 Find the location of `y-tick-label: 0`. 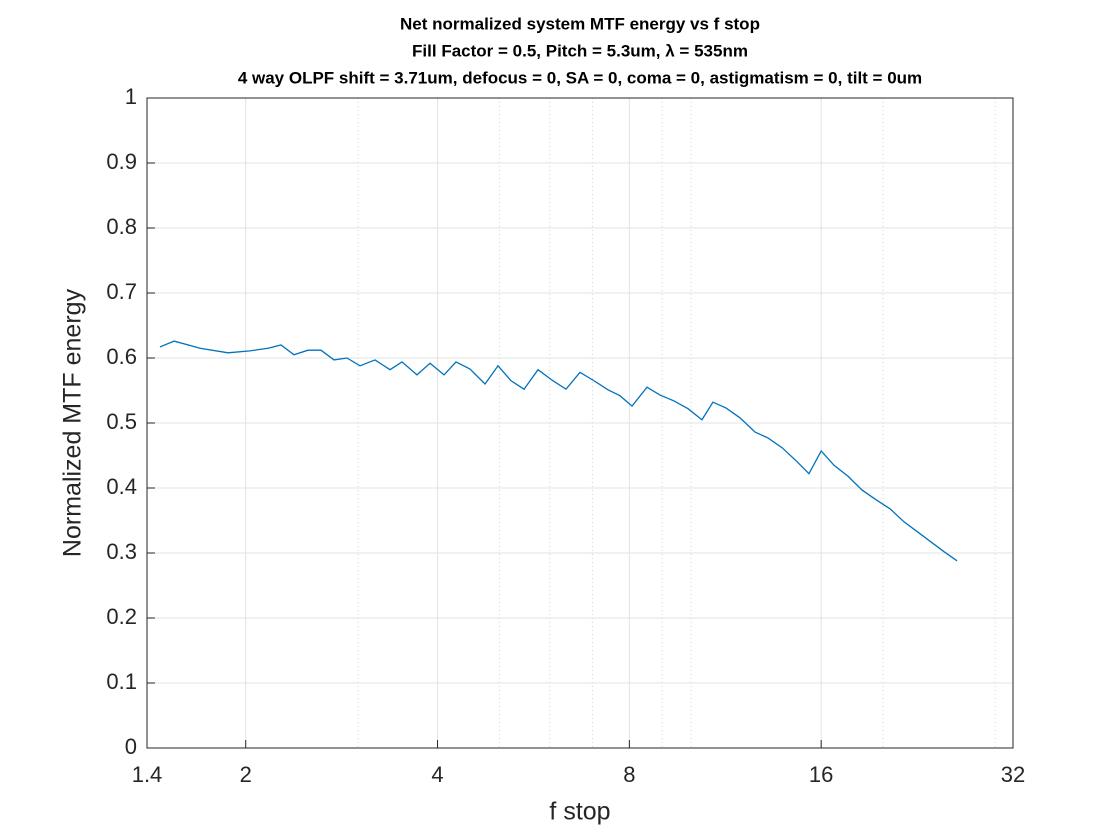

y-tick-label: 0 is located at coordinates (131, 746).